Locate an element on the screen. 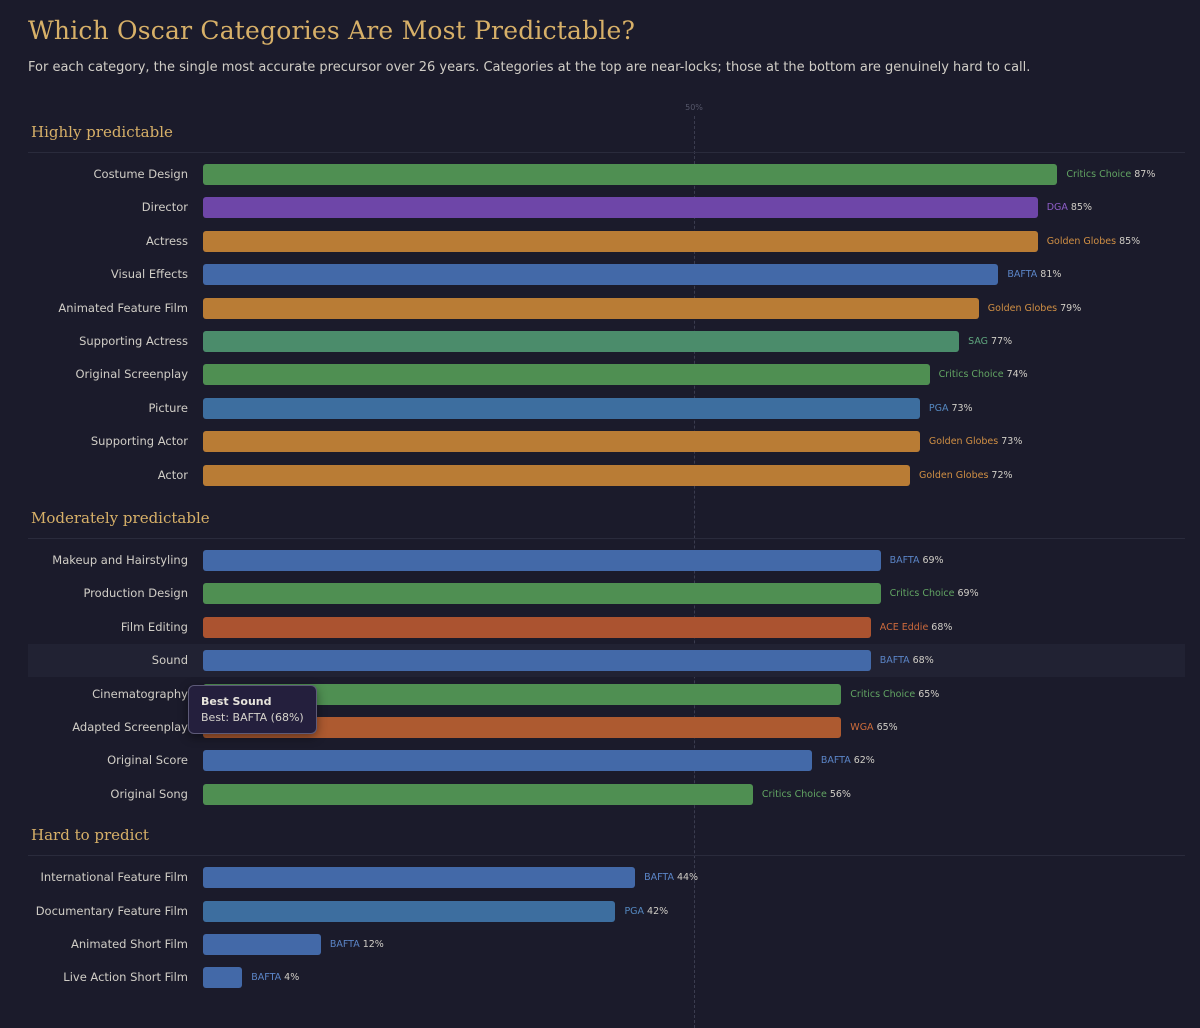 The image size is (1200, 1028). chart-row: Original Score BAFTA 62% is located at coordinates (606, 760).